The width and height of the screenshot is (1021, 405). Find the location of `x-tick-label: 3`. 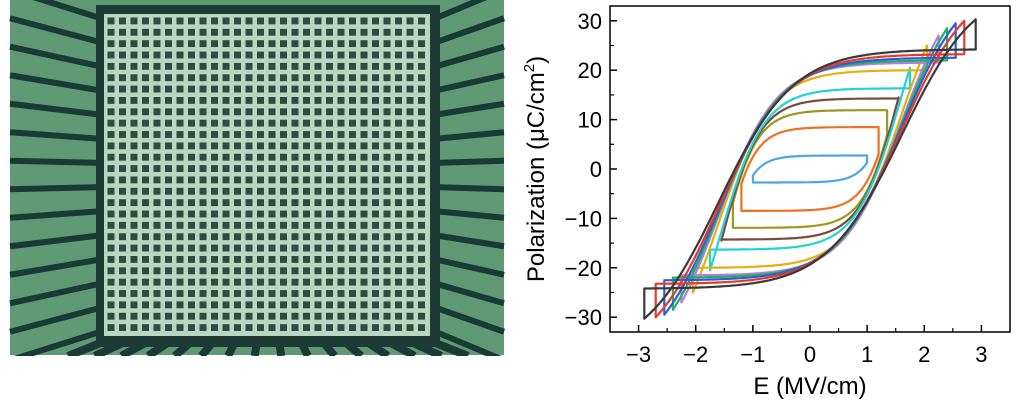

x-tick-label: 3 is located at coordinates (981, 354).